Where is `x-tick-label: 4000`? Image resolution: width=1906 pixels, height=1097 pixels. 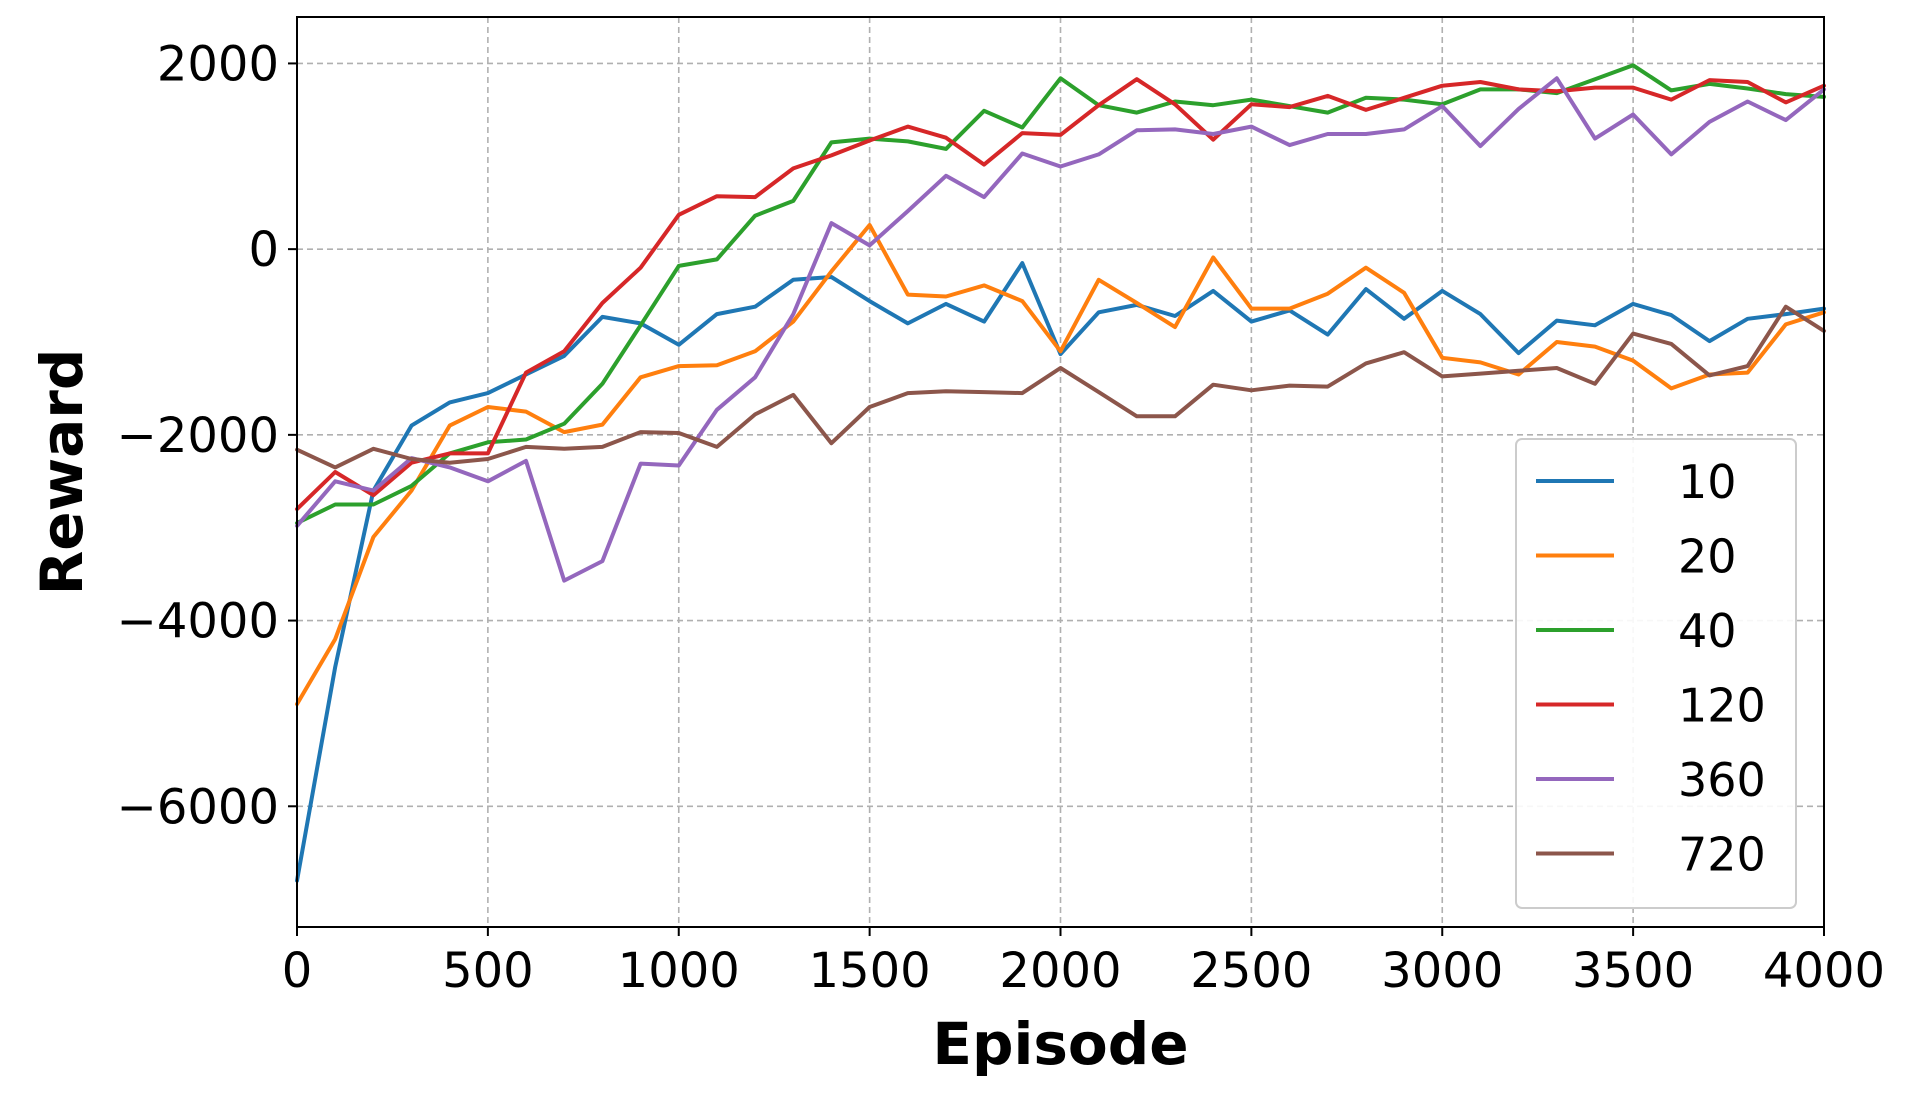 x-tick-label: 4000 is located at coordinates (1824, 971).